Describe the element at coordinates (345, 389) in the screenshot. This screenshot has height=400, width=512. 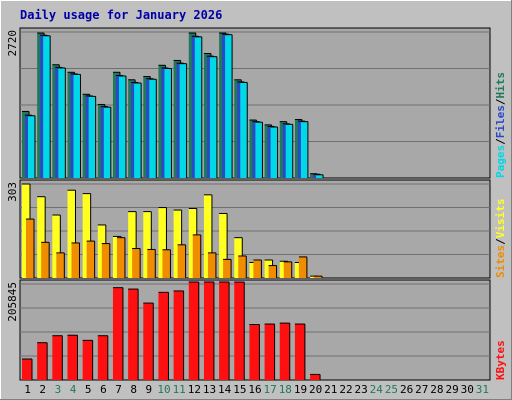
I see `x-tick-label: 22` at that location.